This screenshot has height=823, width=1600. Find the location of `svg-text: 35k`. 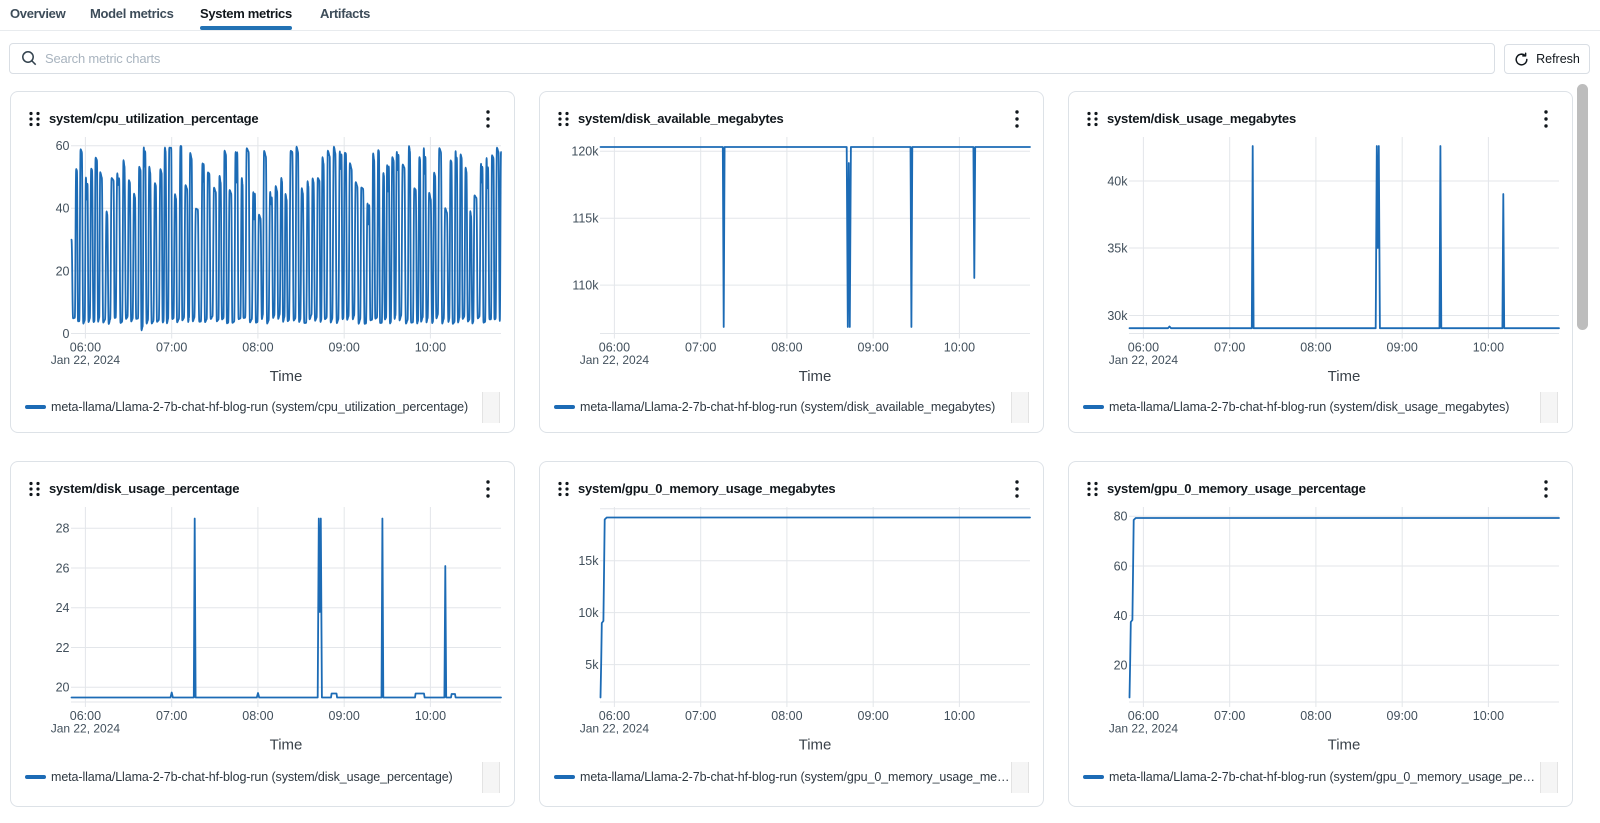

svg-text: 35k is located at coordinates (1117, 248).